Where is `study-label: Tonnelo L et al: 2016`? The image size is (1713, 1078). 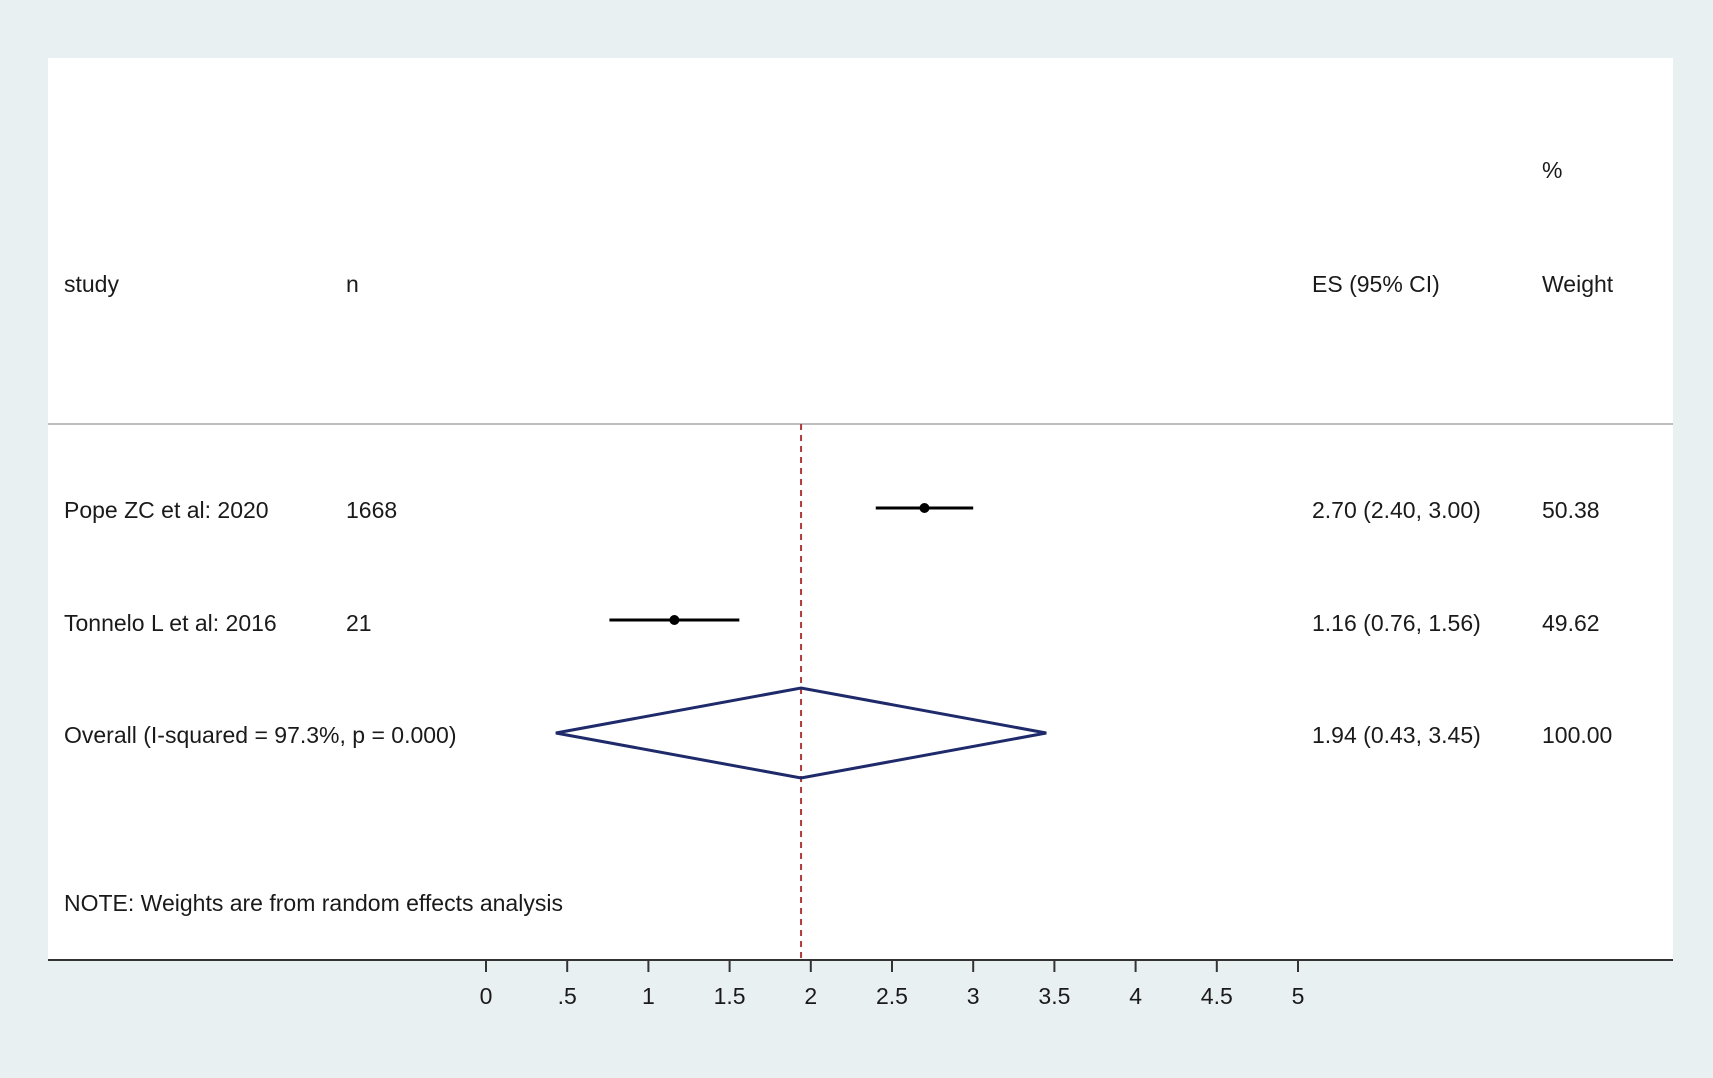
study-label: Tonnelo L et al: 2016 is located at coordinates (170, 623).